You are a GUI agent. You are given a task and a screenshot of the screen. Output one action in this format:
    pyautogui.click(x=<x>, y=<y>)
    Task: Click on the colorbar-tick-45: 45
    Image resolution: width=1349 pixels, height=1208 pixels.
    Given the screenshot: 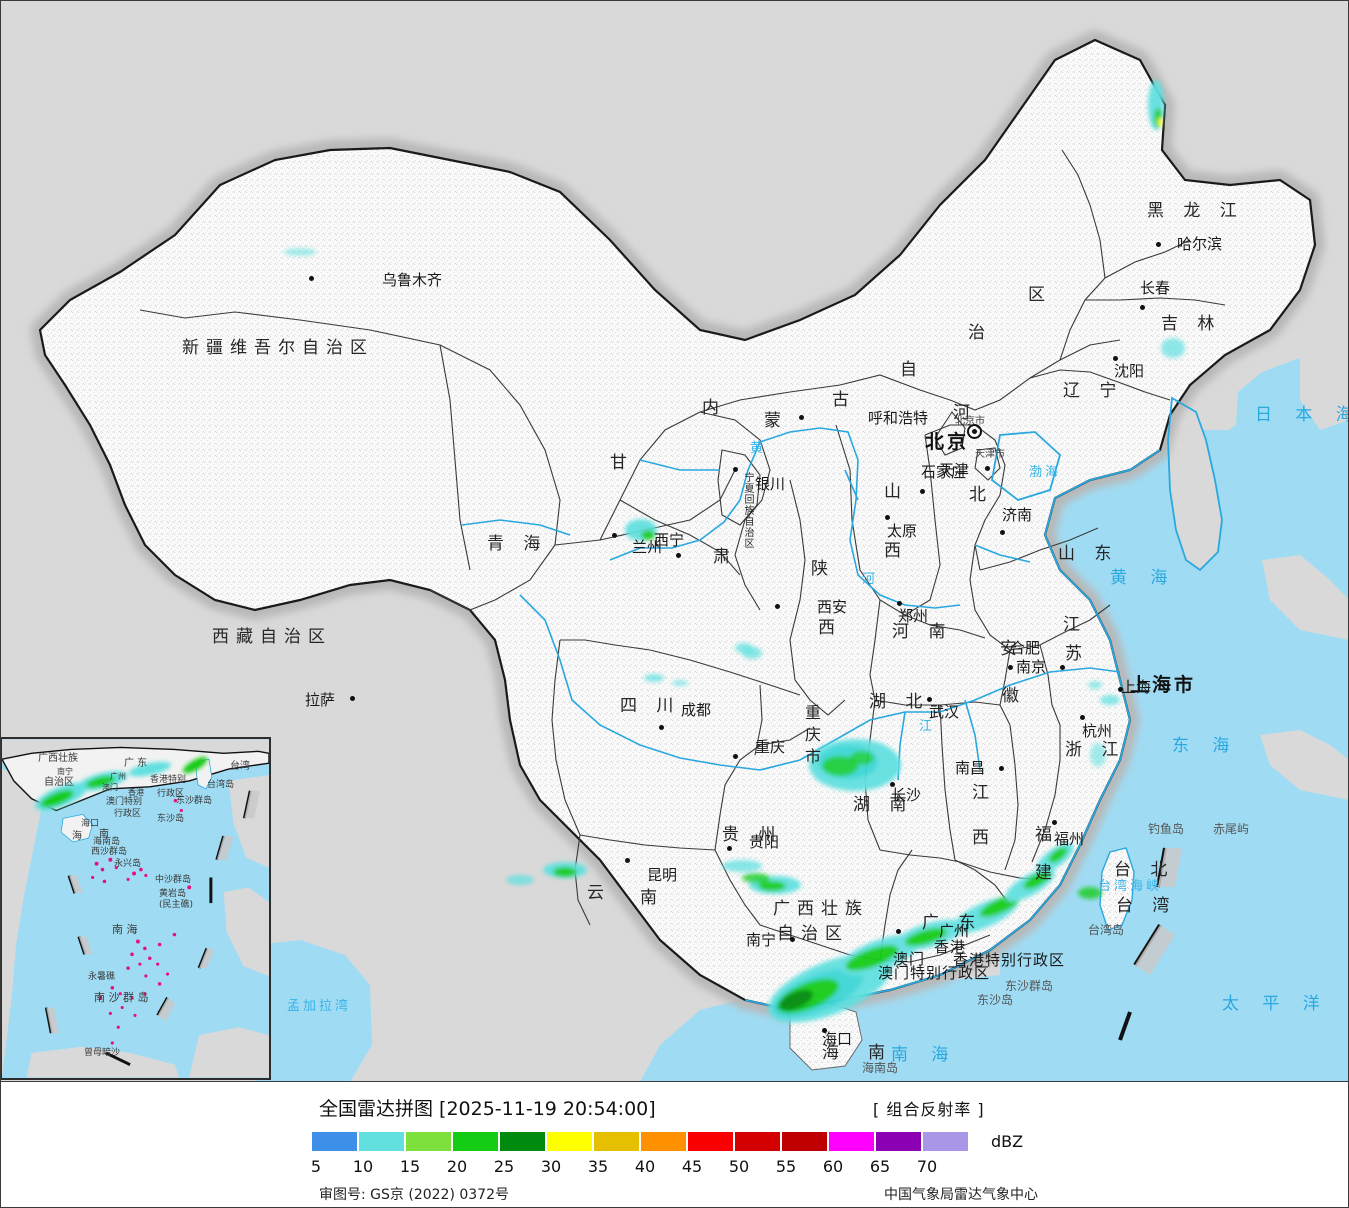 What is the action you would take?
    pyautogui.click(x=692, y=1166)
    